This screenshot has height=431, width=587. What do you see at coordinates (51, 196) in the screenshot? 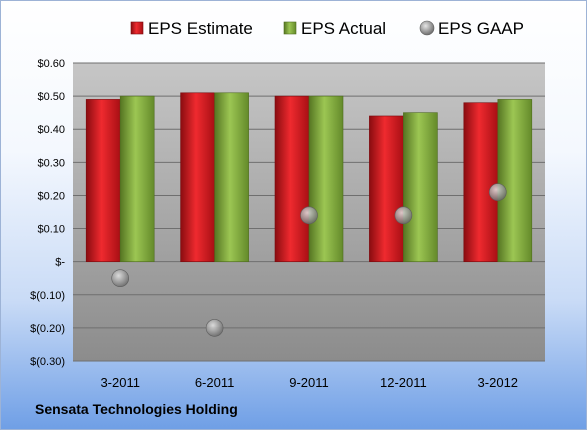
I see `y-tick-label: $0.20` at bounding box center [51, 196].